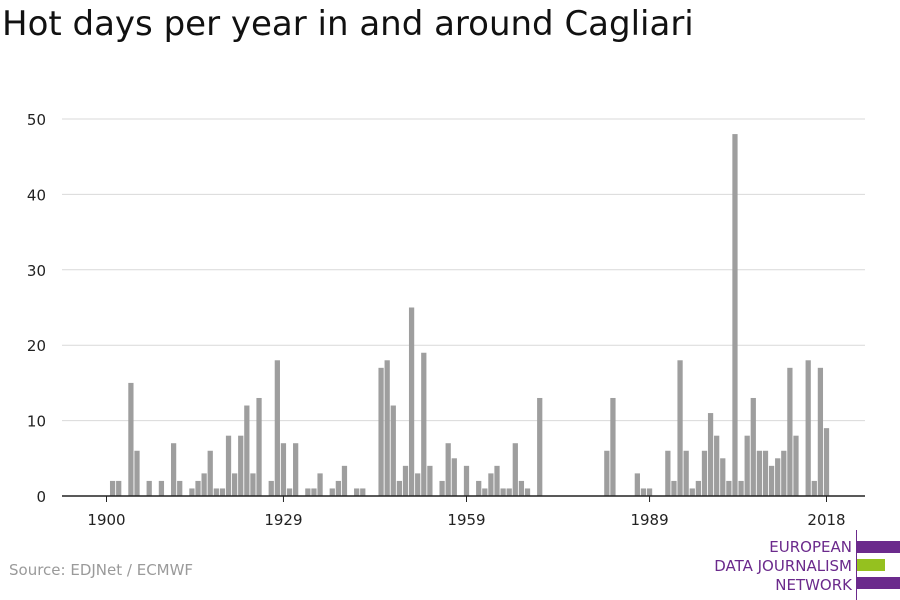 The width and height of the screenshot is (900, 600). What do you see at coordinates (741, 488) in the screenshot?
I see `bar-2004` at bounding box center [741, 488].